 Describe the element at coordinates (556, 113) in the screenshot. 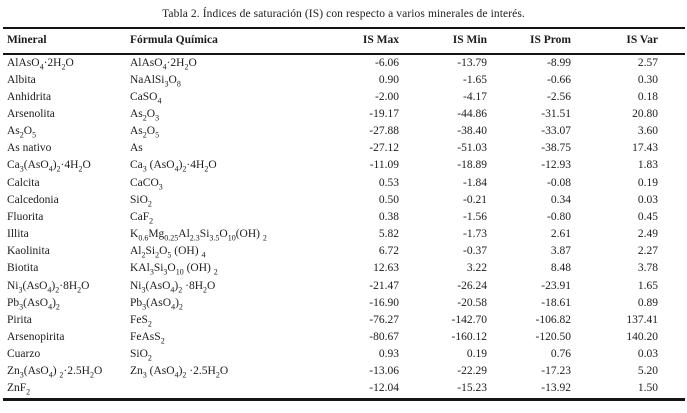

I see `is-prom-cell: -31.51` at that location.